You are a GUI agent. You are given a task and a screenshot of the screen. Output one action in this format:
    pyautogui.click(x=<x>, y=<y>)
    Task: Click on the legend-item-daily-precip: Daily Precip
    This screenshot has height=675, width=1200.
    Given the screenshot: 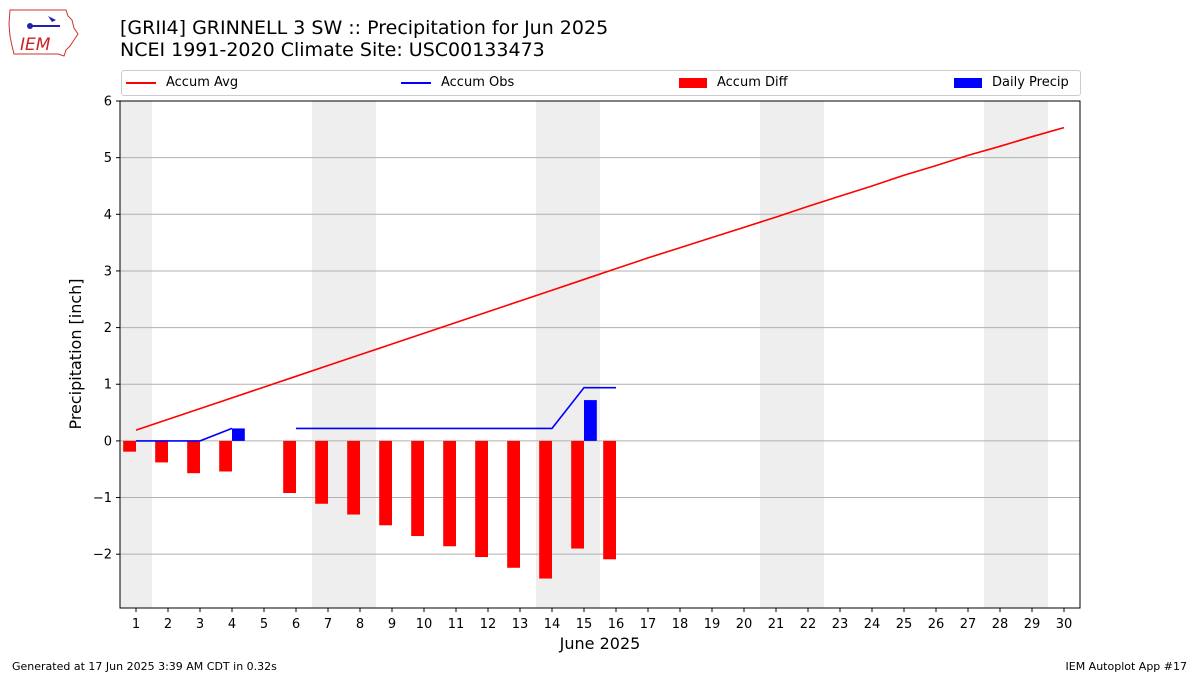 What is the action you would take?
    pyautogui.click(x=1011, y=82)
    